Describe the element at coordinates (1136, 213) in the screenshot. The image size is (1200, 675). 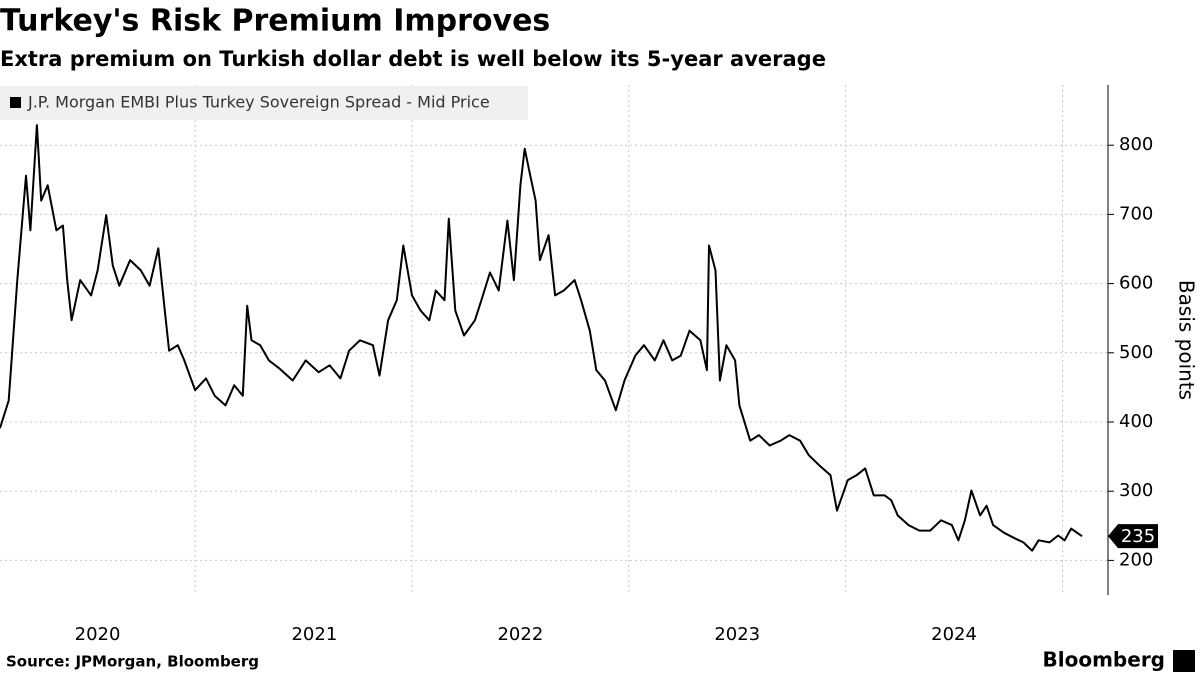
I see `y-tick-label: 700` at that location.